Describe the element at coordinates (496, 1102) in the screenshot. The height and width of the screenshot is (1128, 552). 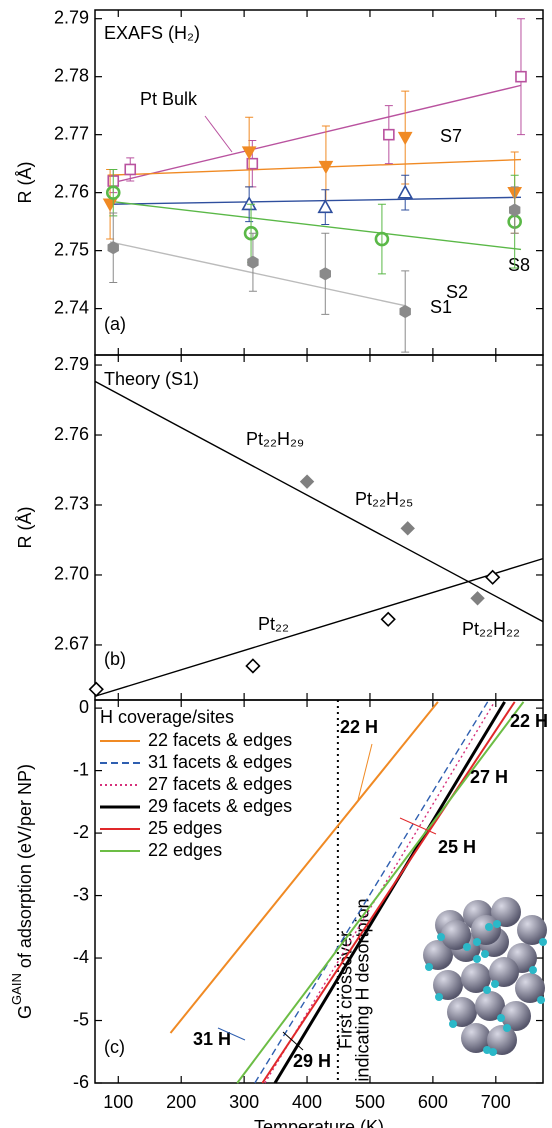
I see `x-tick-label: 700` at that location.